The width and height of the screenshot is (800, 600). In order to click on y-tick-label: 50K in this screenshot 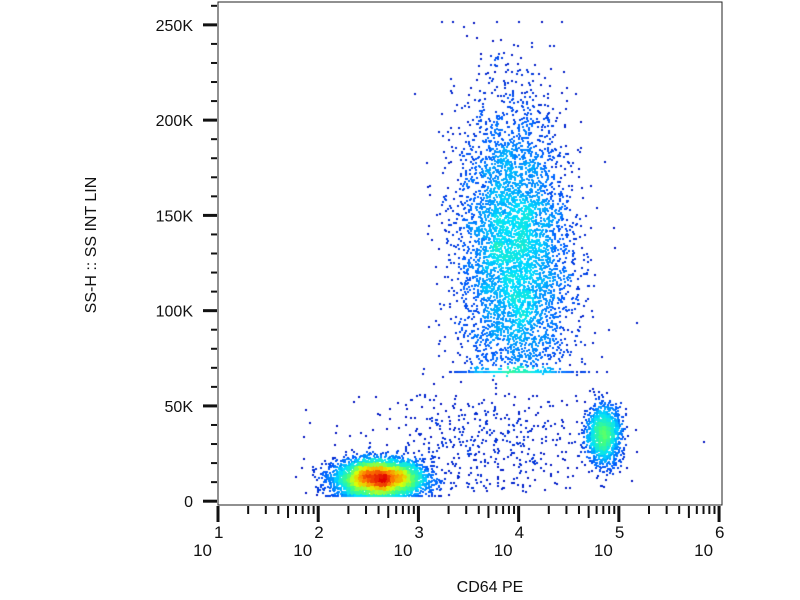, I will do `click(179, 407)`.